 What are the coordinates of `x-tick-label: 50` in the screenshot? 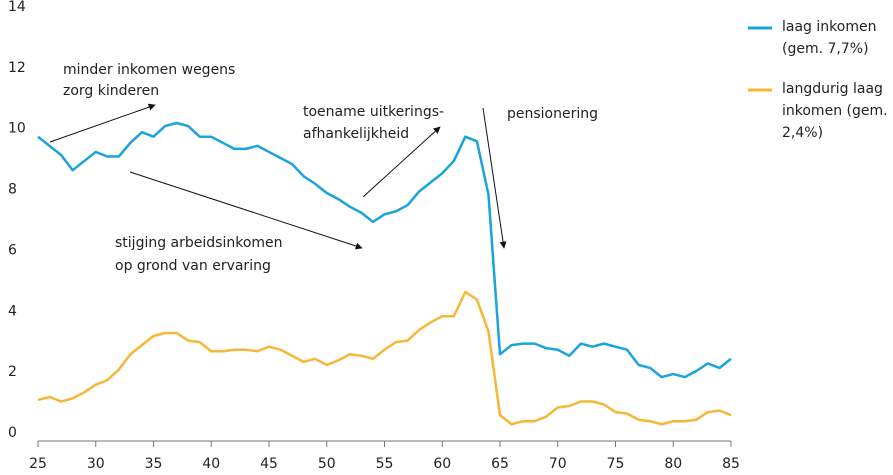 It's located at (327, 464).